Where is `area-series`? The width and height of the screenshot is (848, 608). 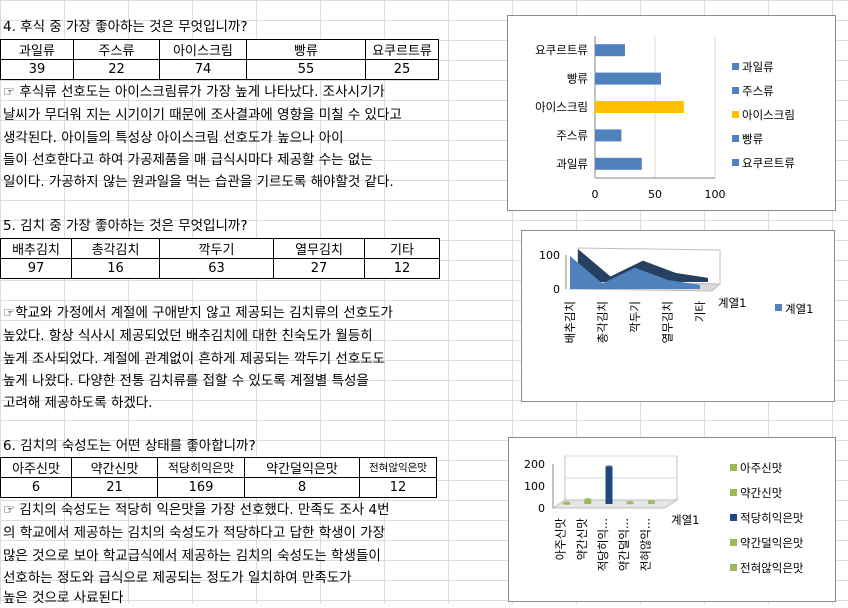 area-series is located at coordinates (635, 272).